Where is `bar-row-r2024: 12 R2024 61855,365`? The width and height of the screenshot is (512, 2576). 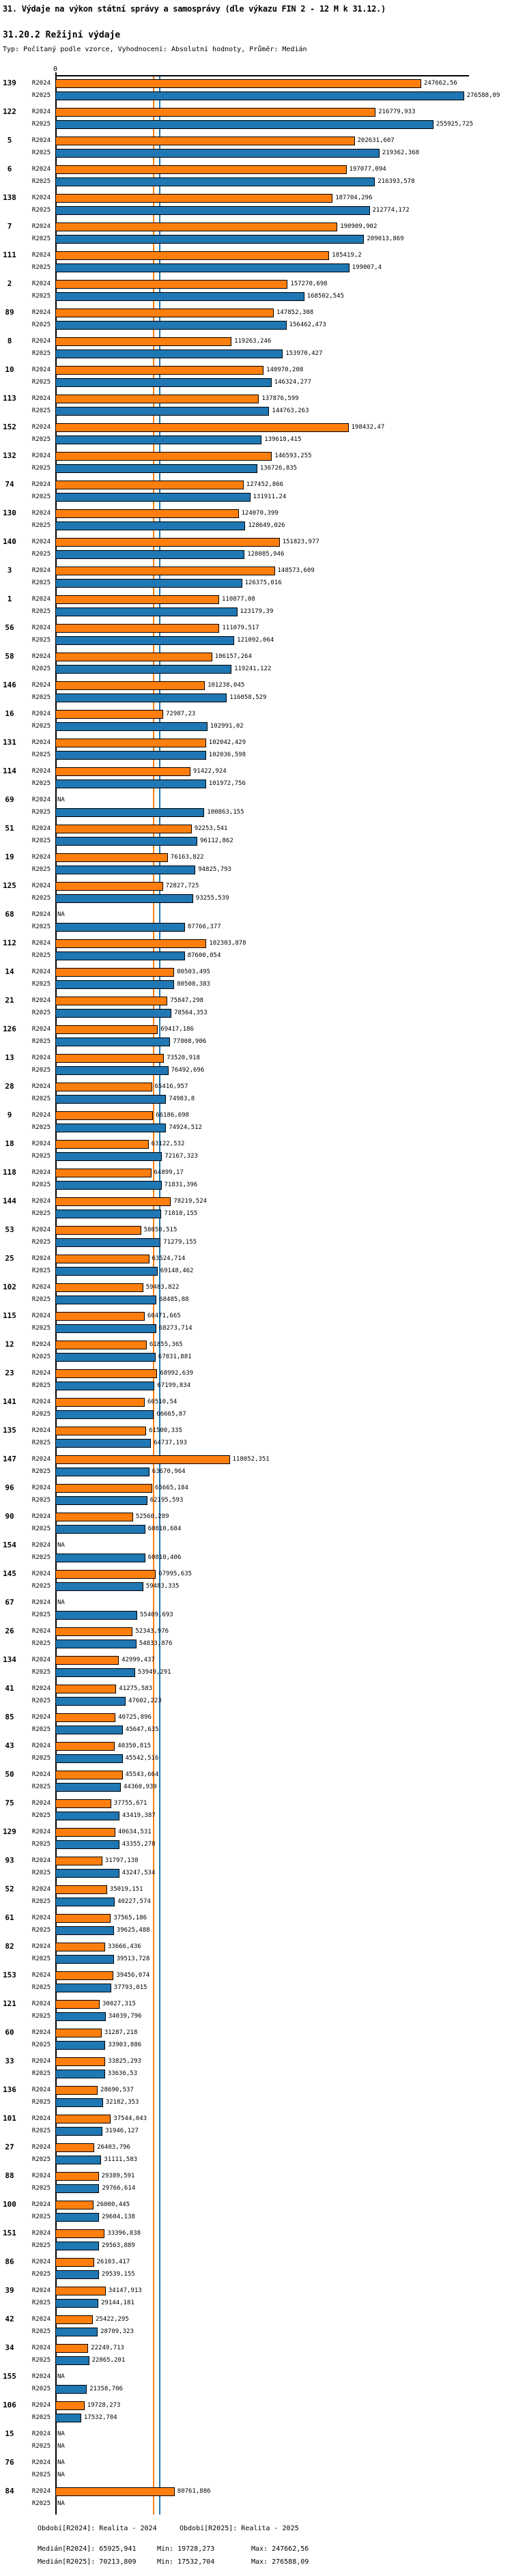
bar-row-r2024: 12 R2024 61855,365 is located at coordinates (256, 1345).